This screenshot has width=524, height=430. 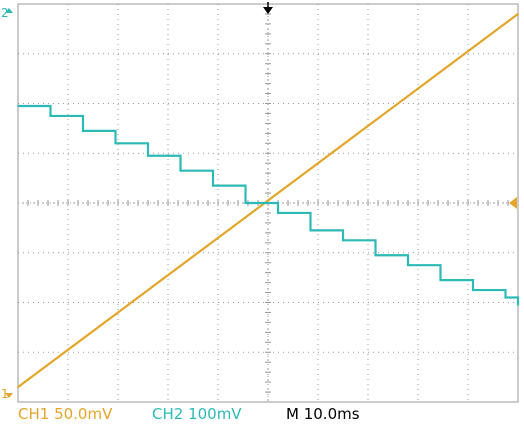 What do you see at coordinates (323, 414) in the screenshot?
I see `timebase-readout: M 10.0ms` at bounding box center [323, 414].